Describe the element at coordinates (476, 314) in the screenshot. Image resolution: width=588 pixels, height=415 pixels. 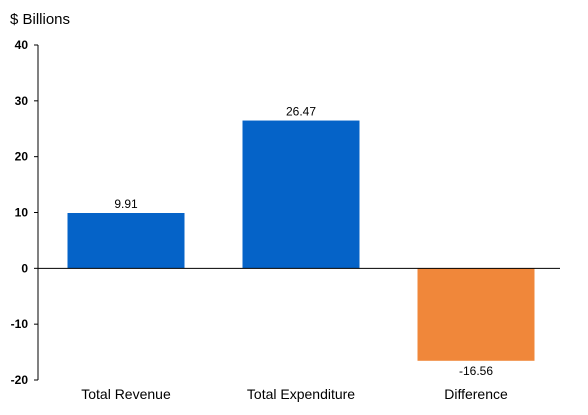
I see `bar-difference` at that location.